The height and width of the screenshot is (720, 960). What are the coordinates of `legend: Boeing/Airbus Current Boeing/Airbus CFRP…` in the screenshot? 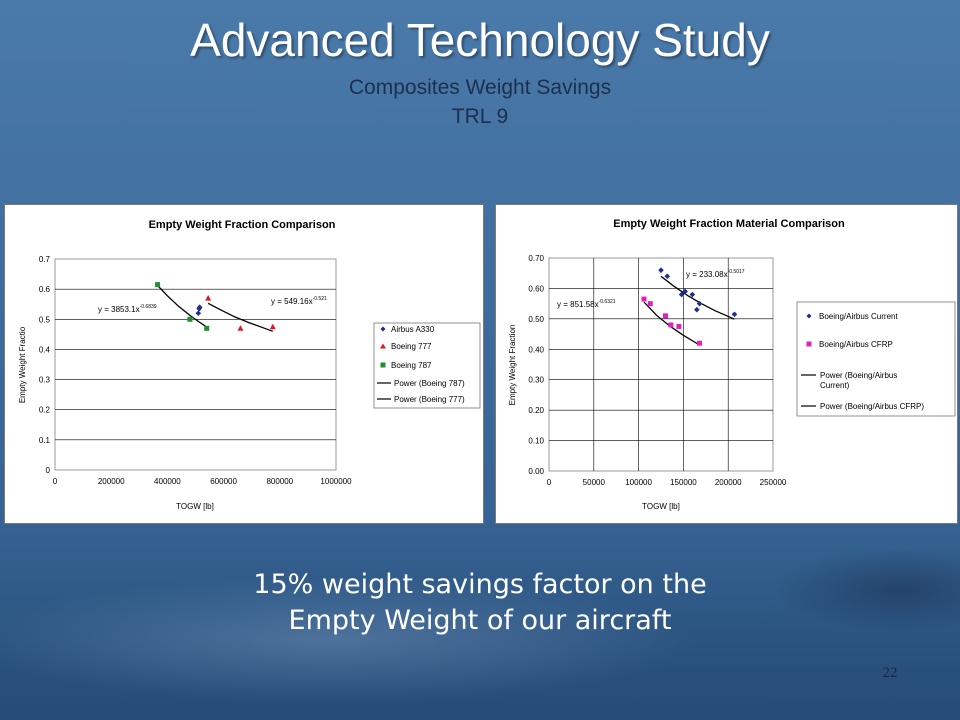 It's located at (876, 359).